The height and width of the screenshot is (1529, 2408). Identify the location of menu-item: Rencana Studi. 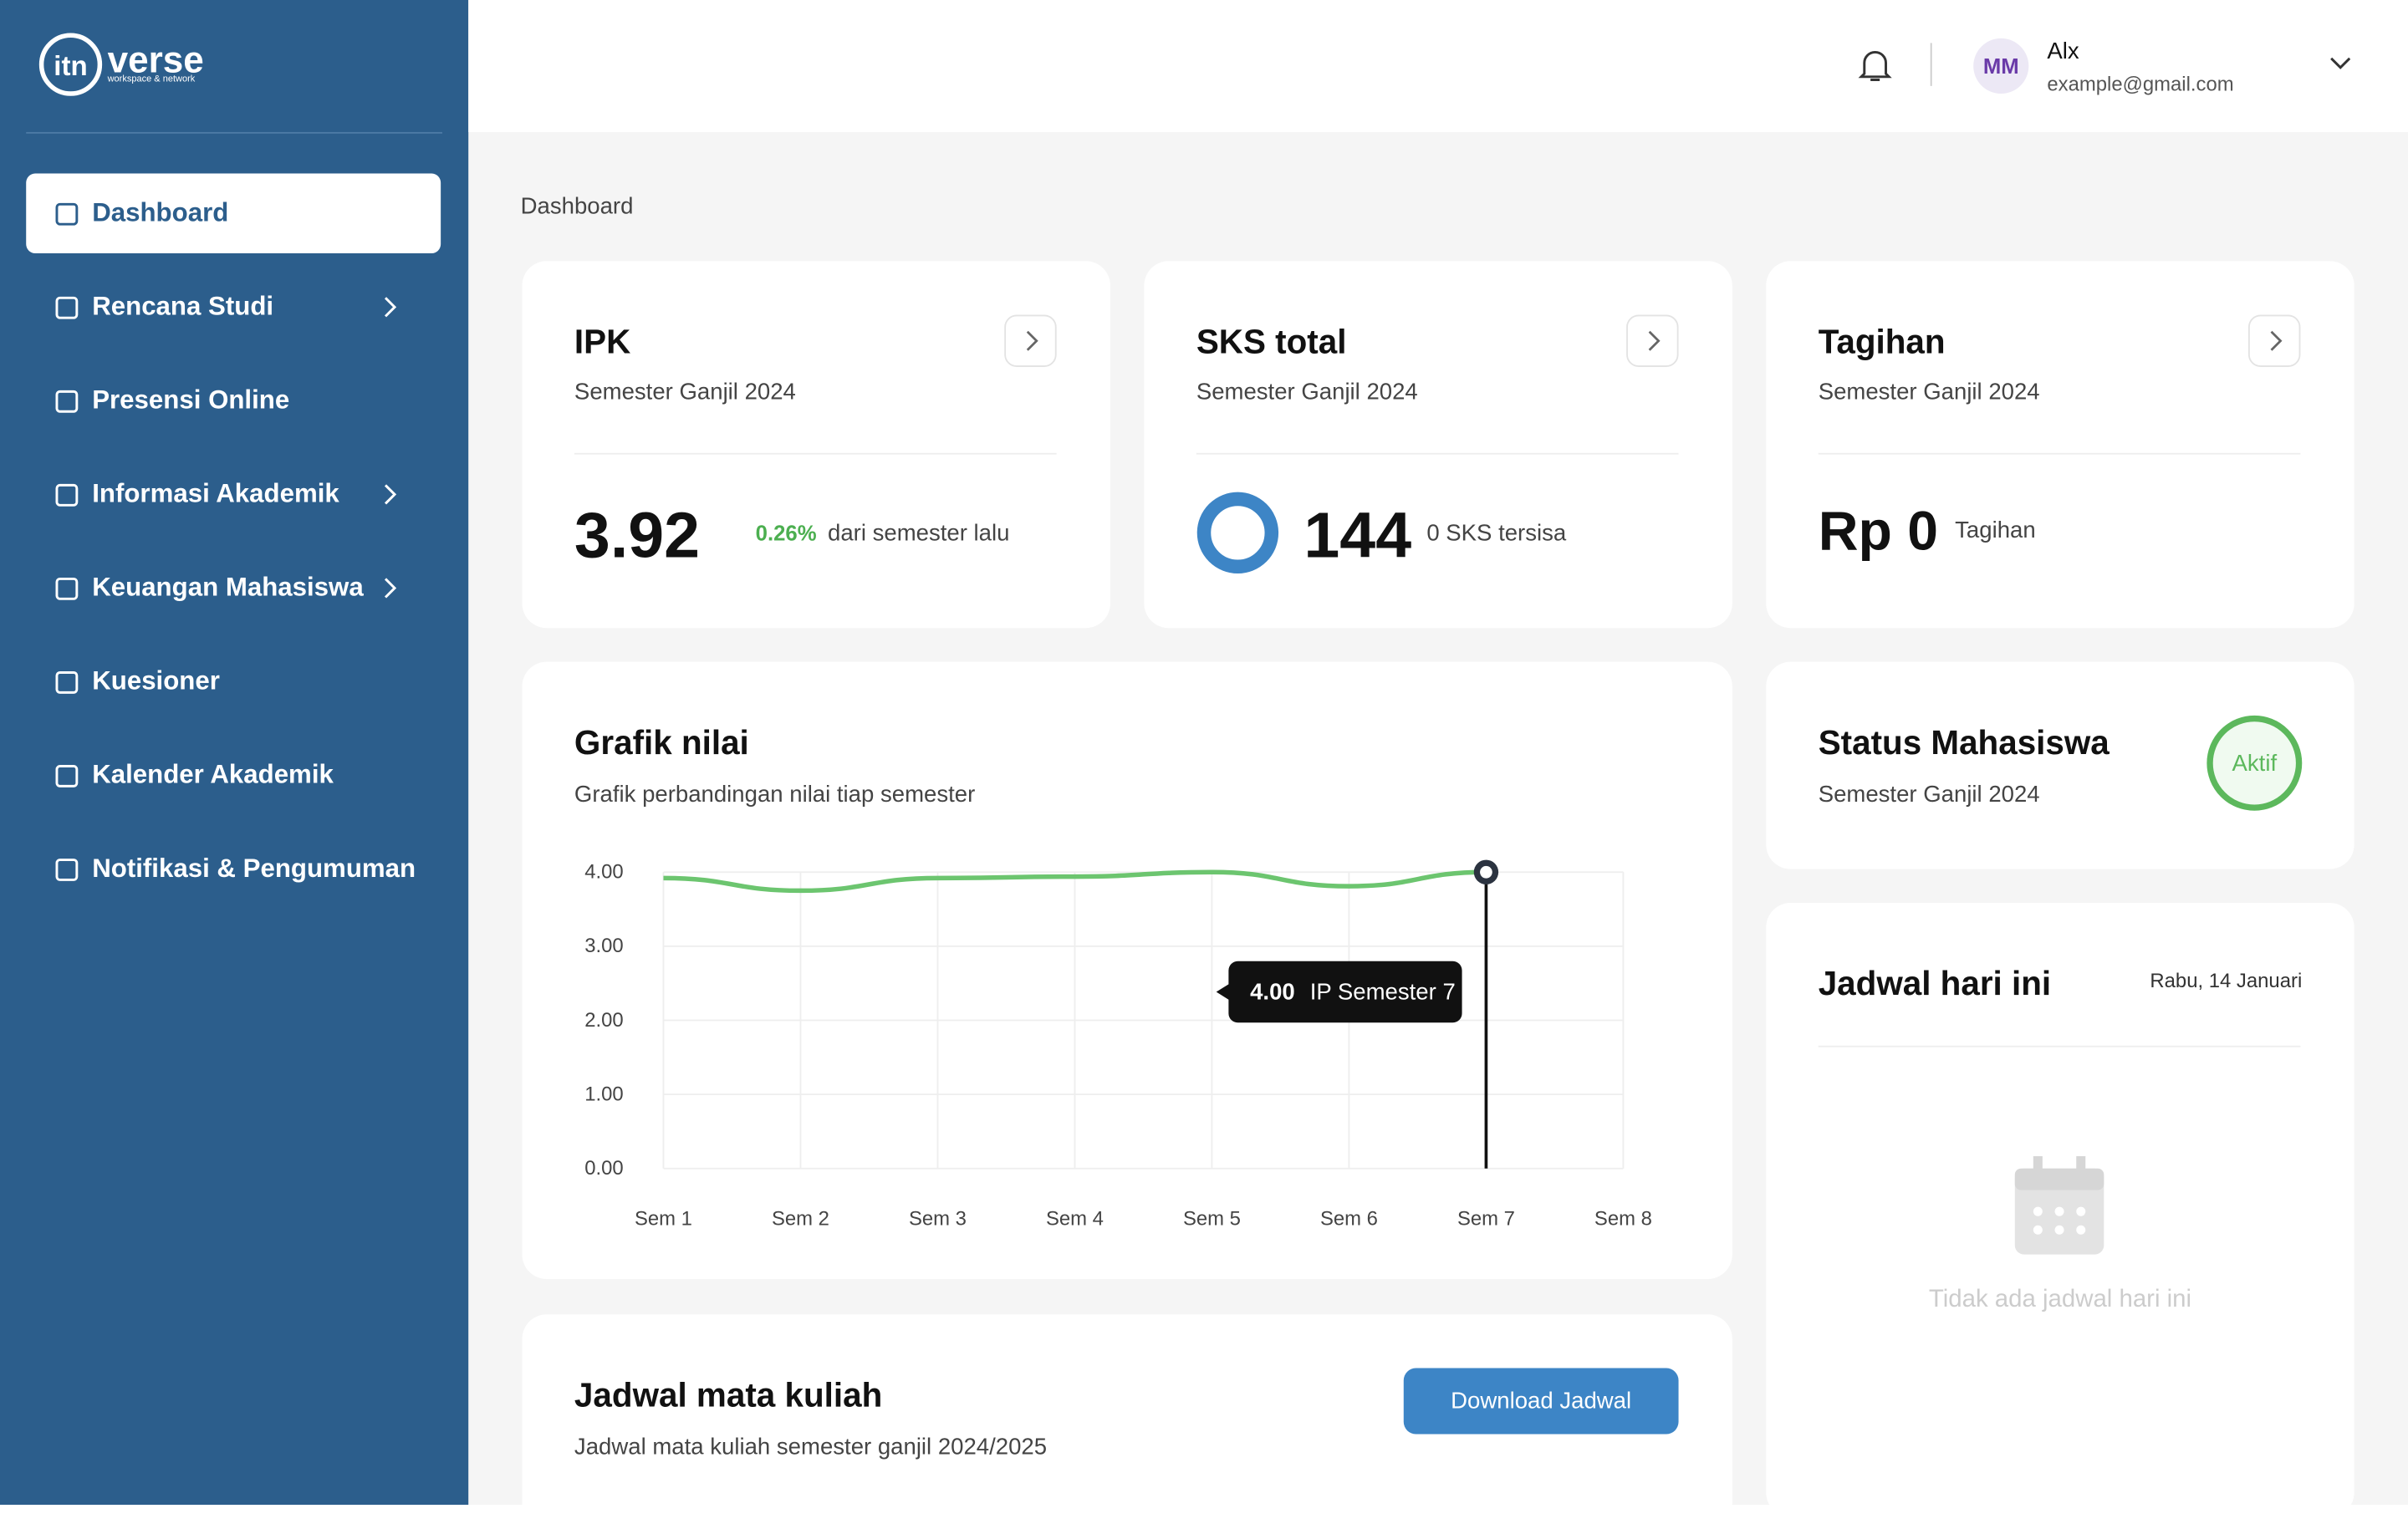
(233, 308).